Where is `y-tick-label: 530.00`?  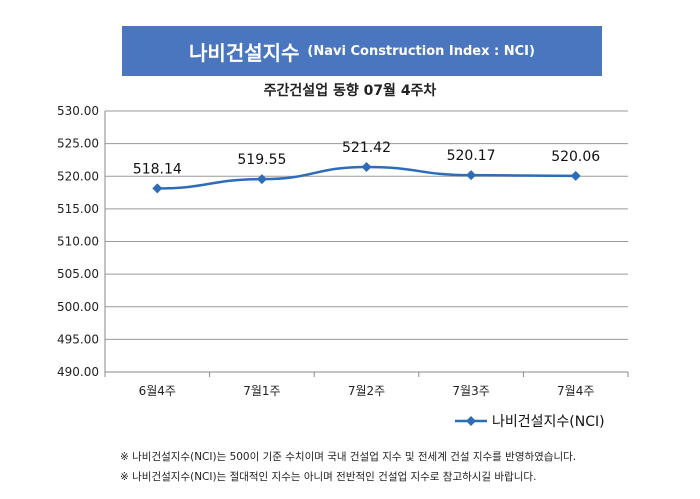 y-tick-label: 530.00 is located at coordinates (78, 111).